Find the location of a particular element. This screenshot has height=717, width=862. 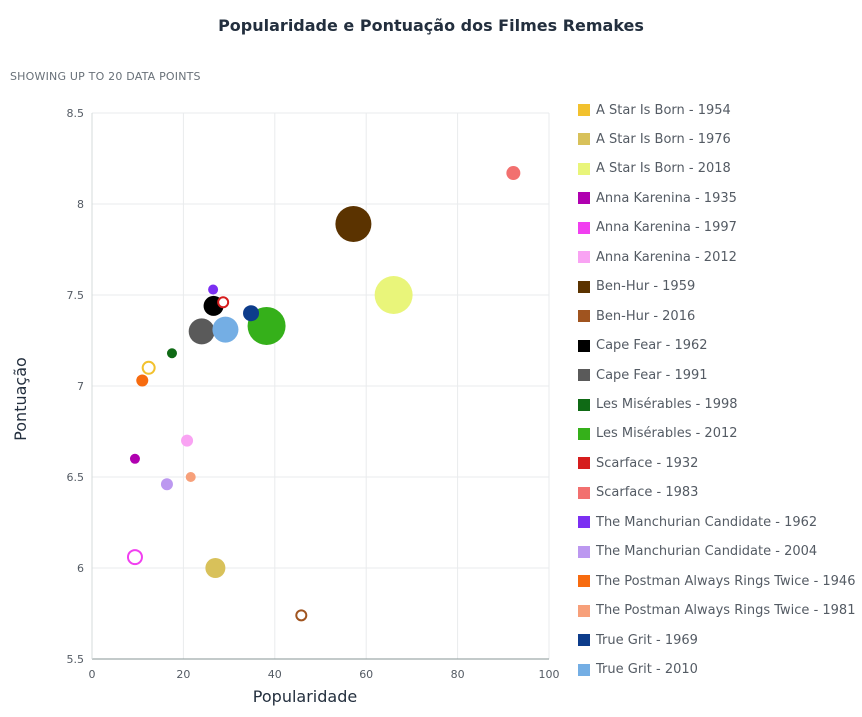

legend-label: Anna Karenina - 1997 is located at coordinates (666, 228).